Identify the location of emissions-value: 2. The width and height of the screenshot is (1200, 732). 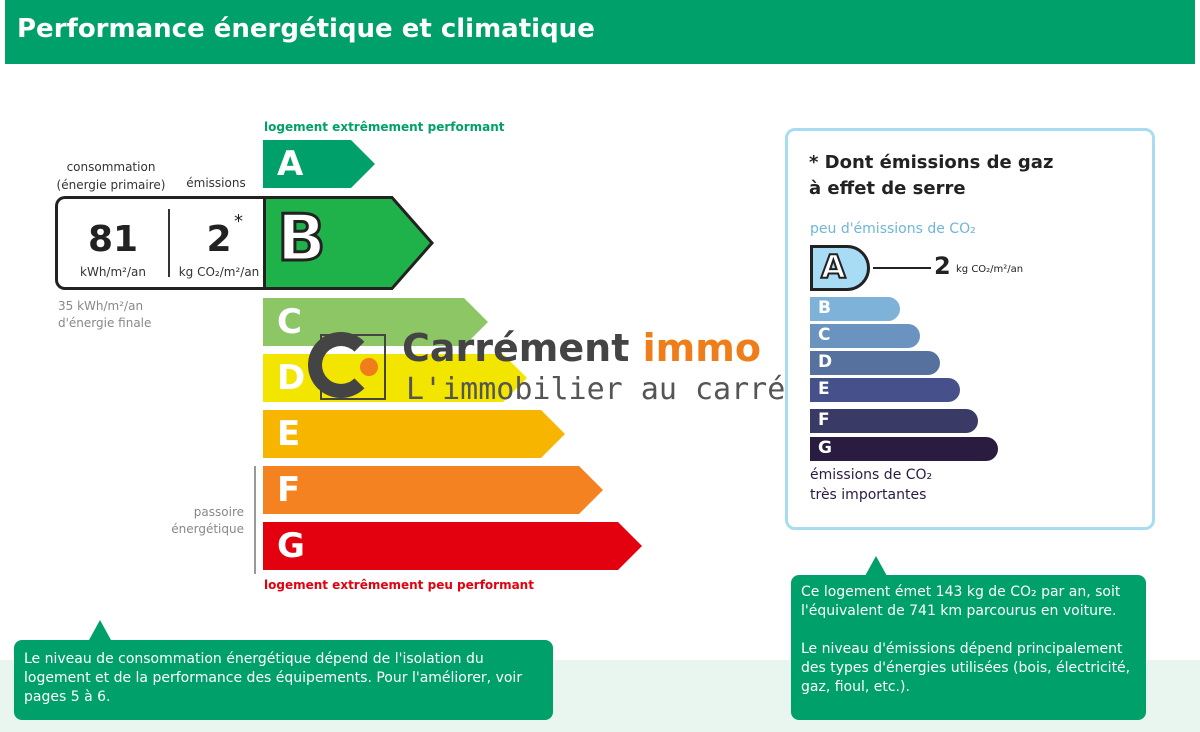
(219, 239).